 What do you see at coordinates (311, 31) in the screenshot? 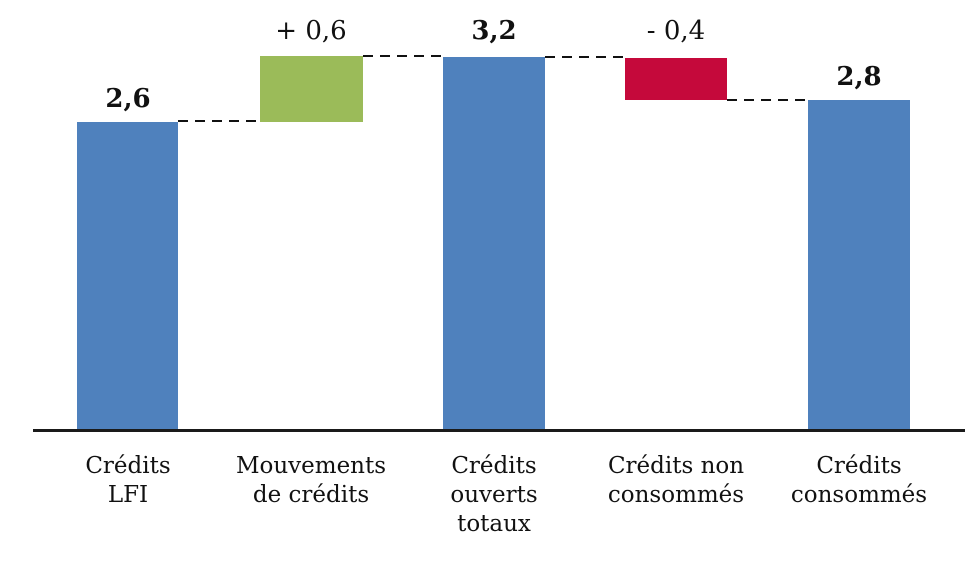
I see `value-label-mouvements: + 0,6` at bounding box center [311, 31].